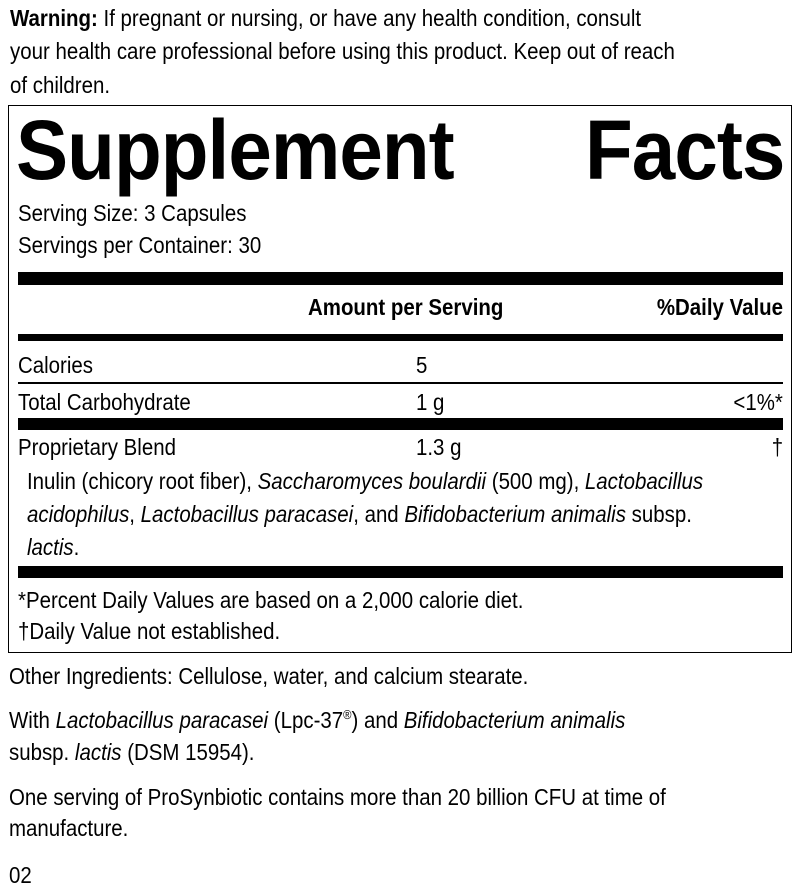  I want to click on blend-species: lactis, so click(50, 547).